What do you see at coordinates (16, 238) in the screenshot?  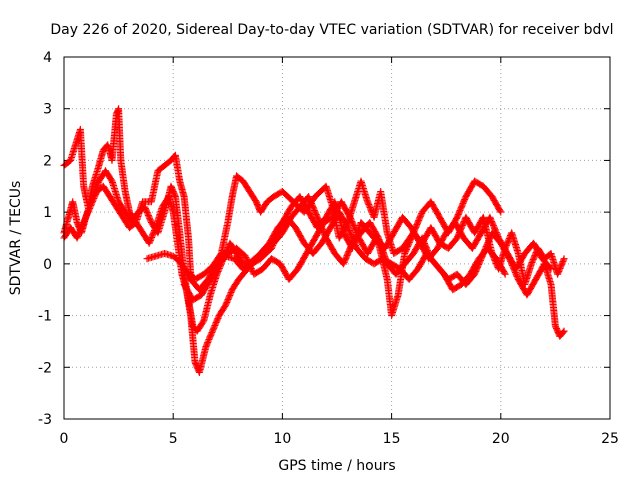 I see `y-axis-label: SDTVAR / TECUs` at bounding box center [16, 238].